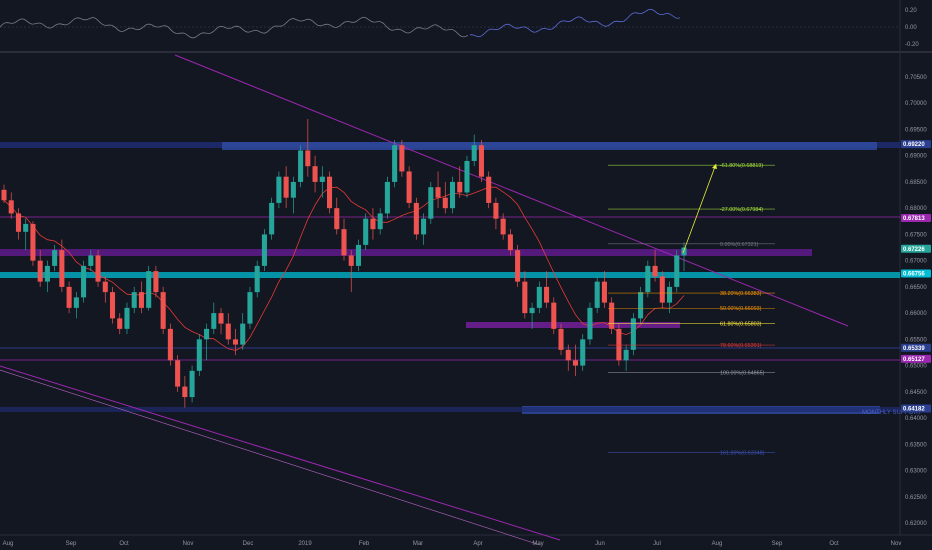  I want to click on price-tick-label: 0.67500, so click(916, 235).